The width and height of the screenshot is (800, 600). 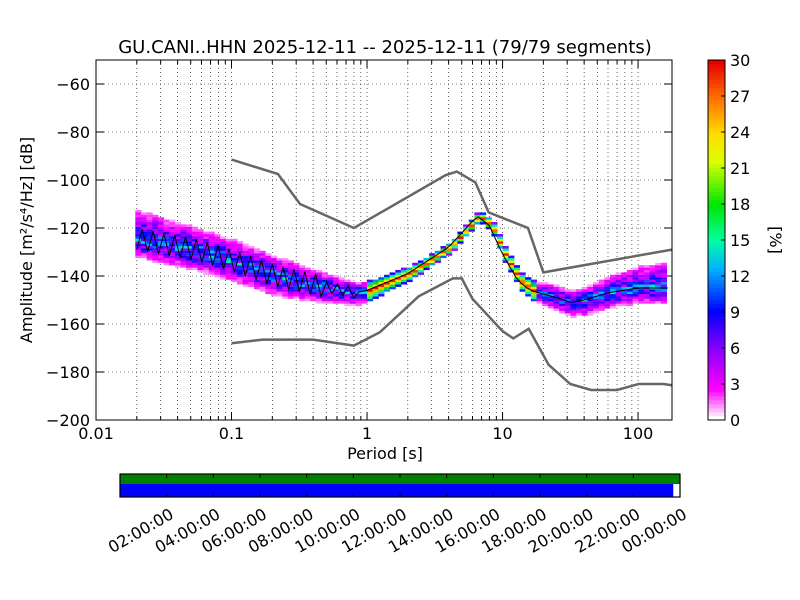 I want to click on colorbar-tick-label: 15, so click(x=740, y=240).